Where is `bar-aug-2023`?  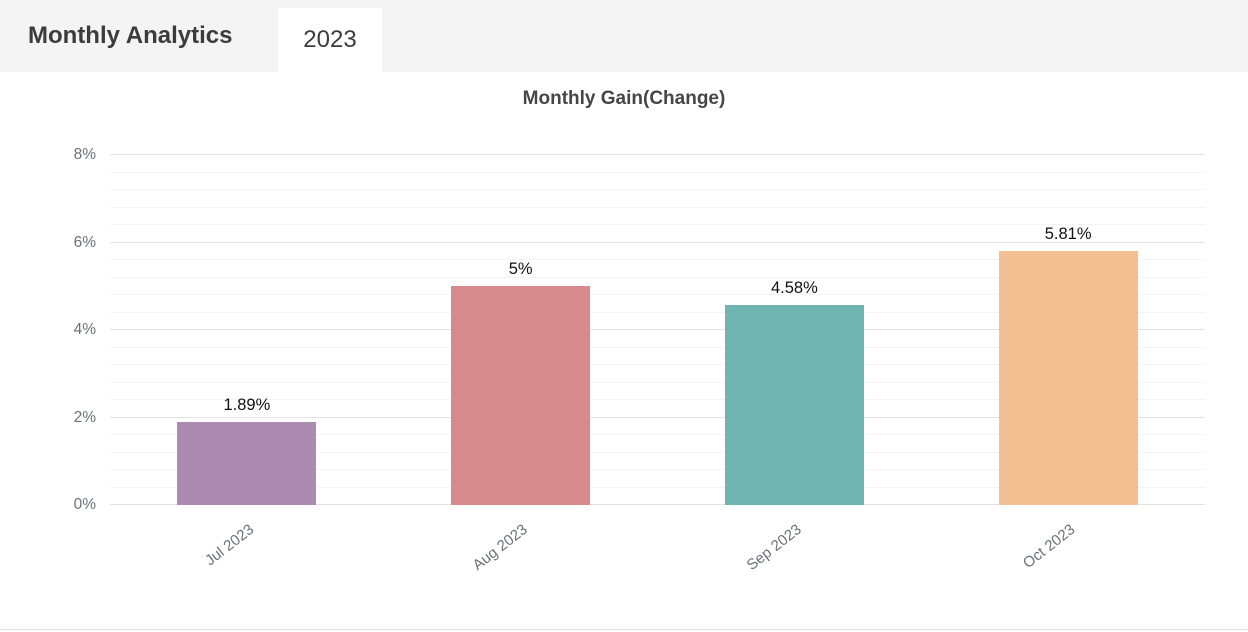
bar-aug-2023 is located at coordinates (521, 395).